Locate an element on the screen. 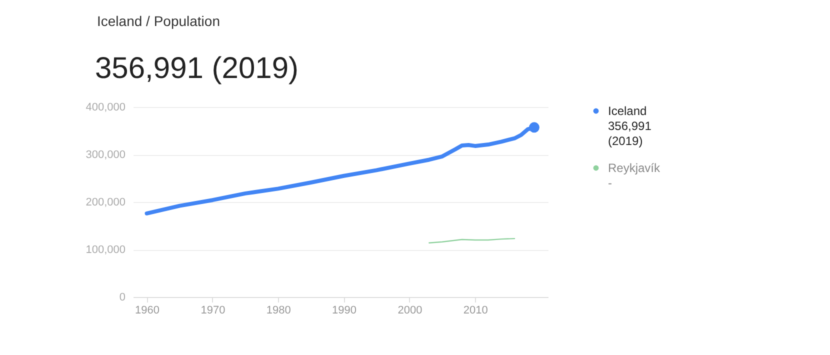 The image size is (830, 355). text: 356,991 (2019) is located at coordinates (630, 133).